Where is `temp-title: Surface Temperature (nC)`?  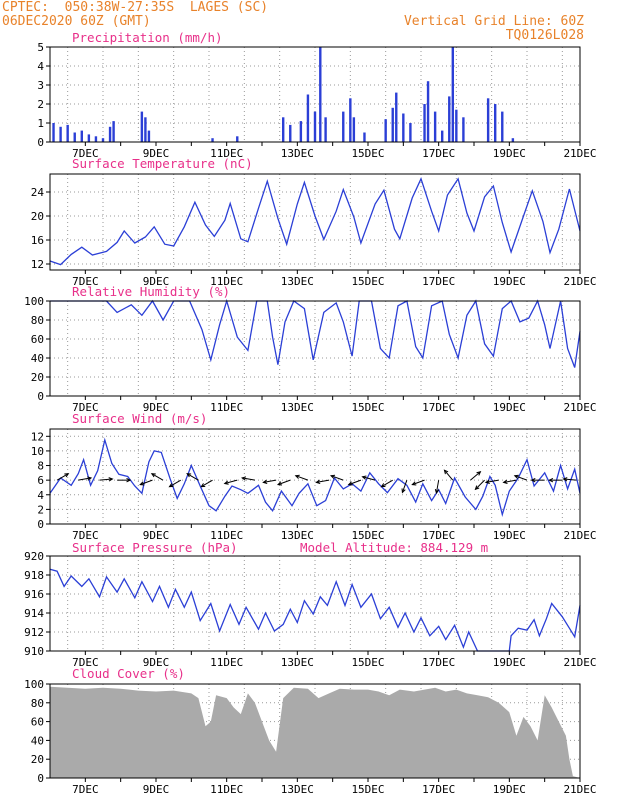 temp-title: Surface Temperature (nC) is located at coordinates (162, 163).